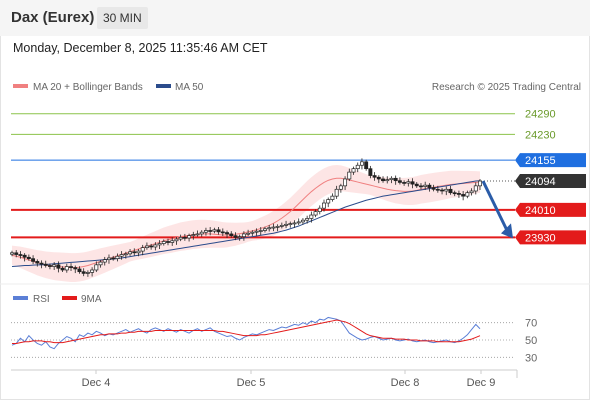 The width and height of the screenshot is (590, 400). I want to click on rsi-tick-50: 50, so click(531, 341).